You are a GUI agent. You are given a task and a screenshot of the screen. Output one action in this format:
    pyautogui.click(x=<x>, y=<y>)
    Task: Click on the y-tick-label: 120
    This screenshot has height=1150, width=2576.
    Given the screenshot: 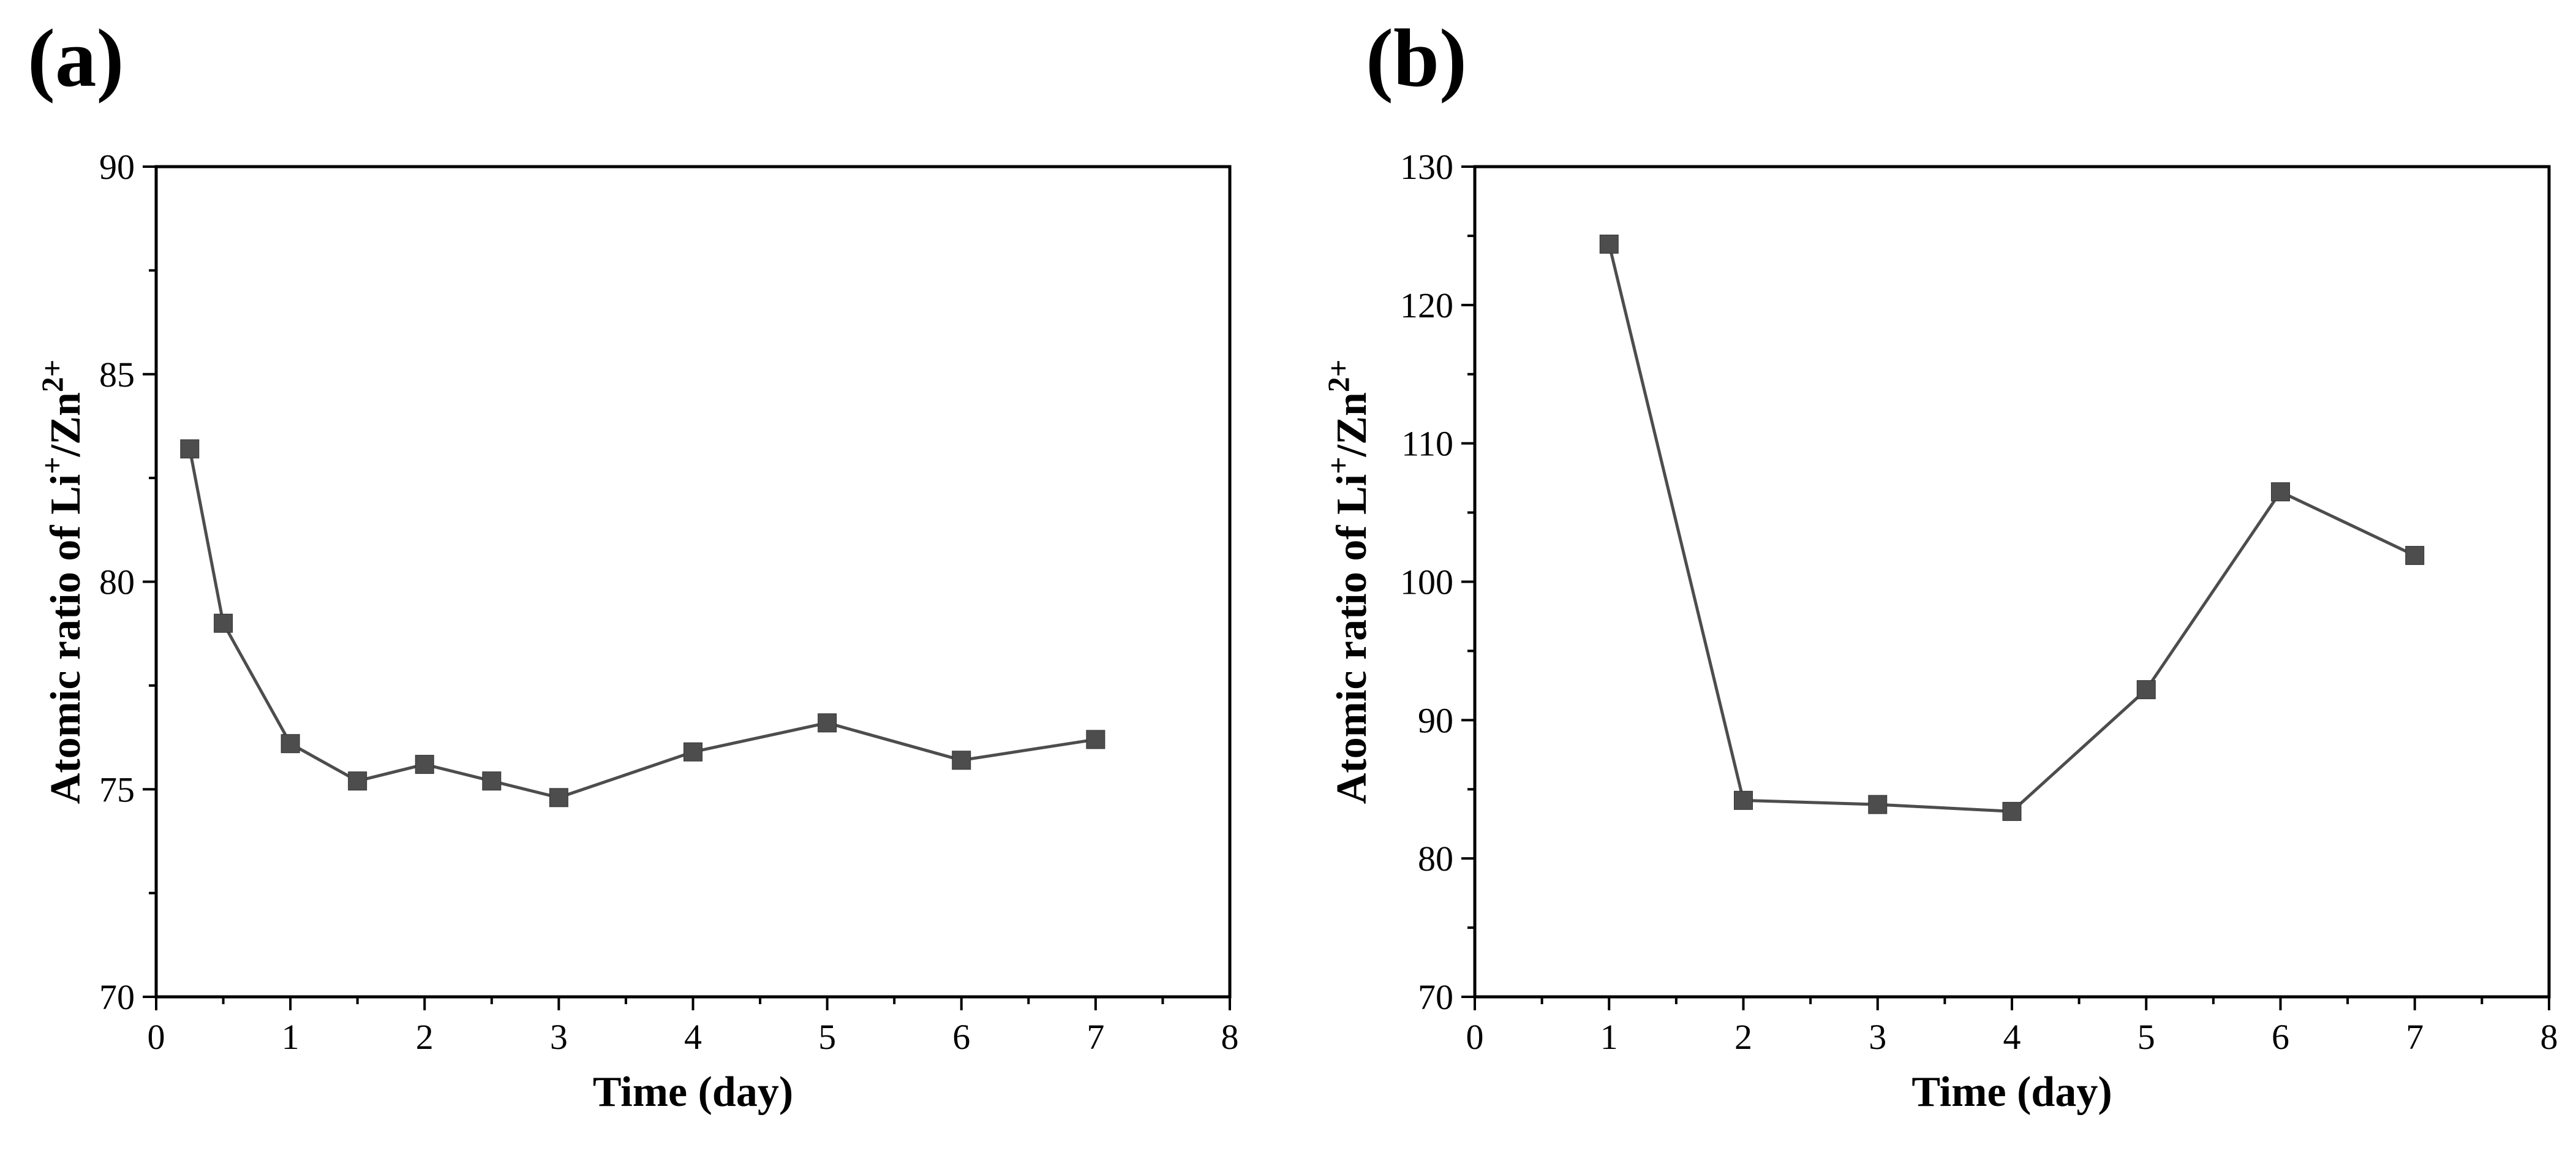 What is the action you would take?
    pyautogui.click(x=1427, y=305)
    